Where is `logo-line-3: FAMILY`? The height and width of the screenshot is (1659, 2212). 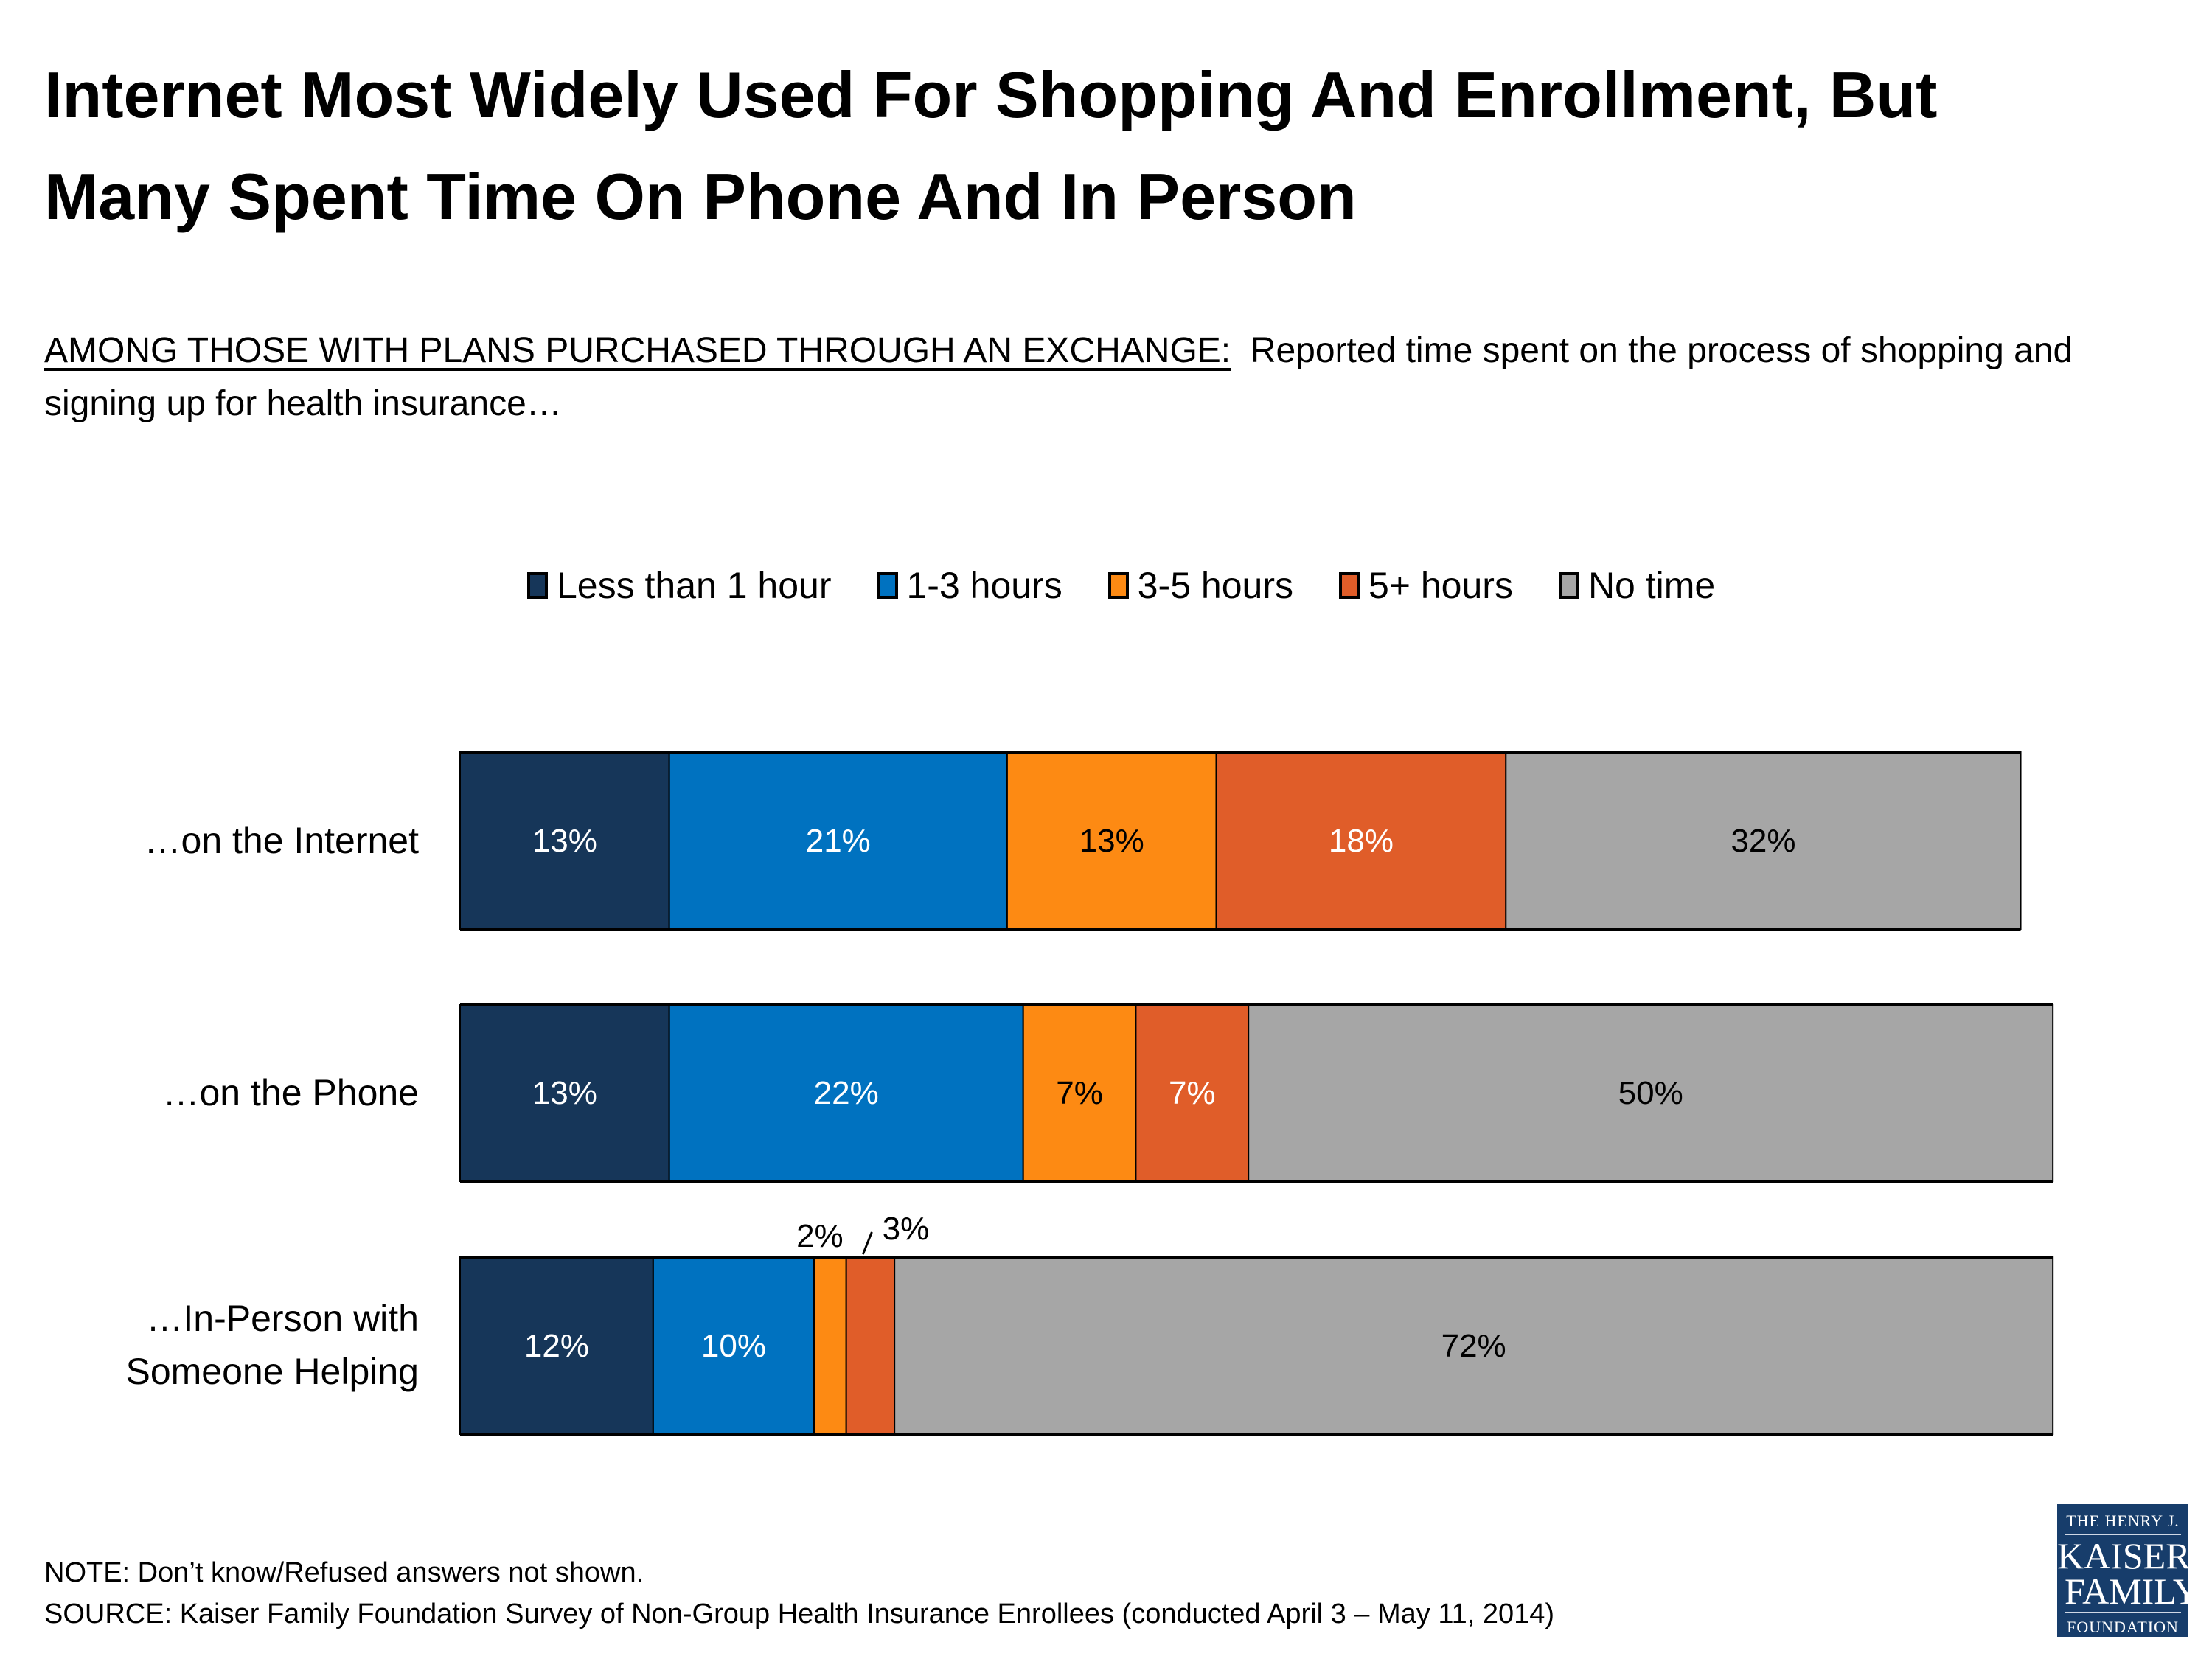
logo-line-3: FAMILY is located at coordinates (2132, 1592).